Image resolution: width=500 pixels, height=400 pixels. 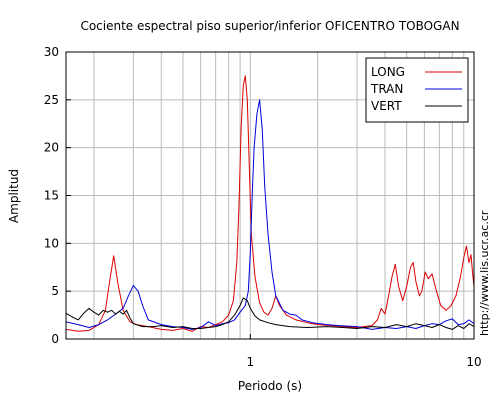 What do you see at coordinates (386, 89) in the screenshot?
I see `legend-label-tran: TRAN` at bounding box center [386, 89].